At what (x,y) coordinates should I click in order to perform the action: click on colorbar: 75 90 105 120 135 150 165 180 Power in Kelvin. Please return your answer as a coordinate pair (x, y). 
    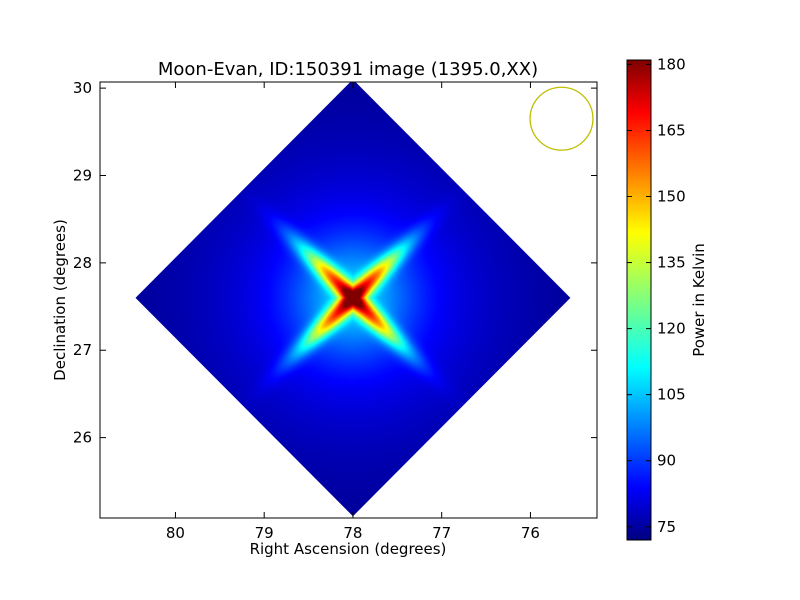
    Looking at the image, I should click on (667, 298).